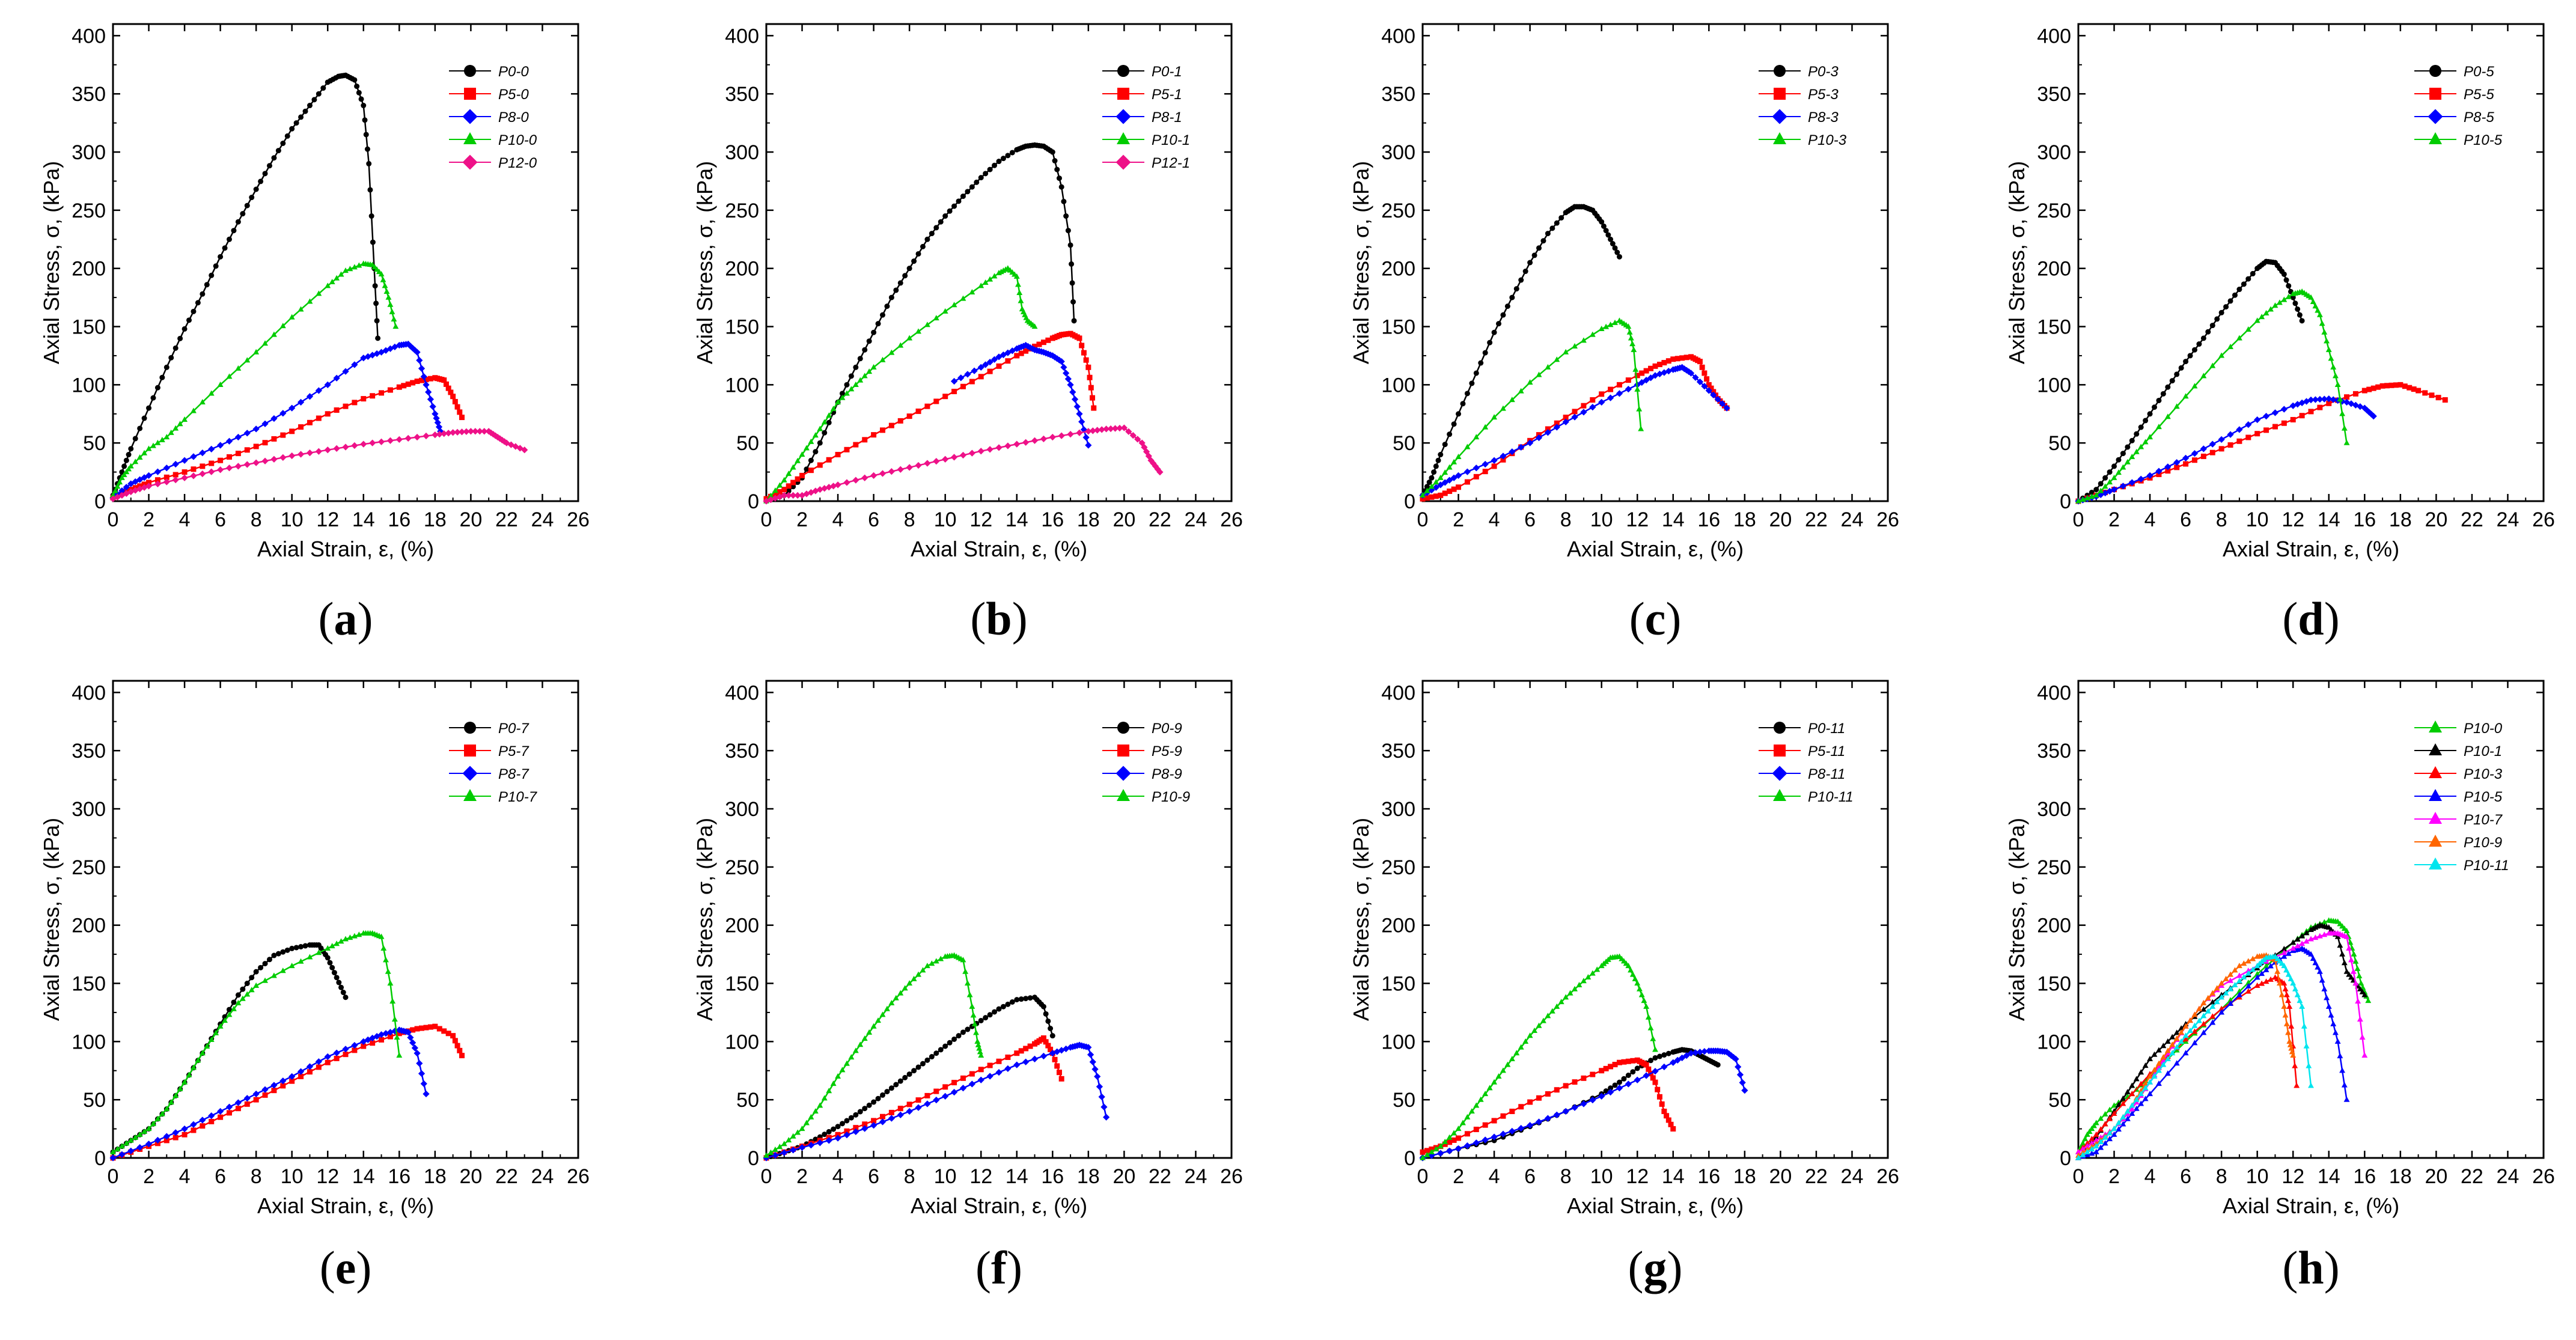  I want to click on legend-entry: P5-1, so click(1142, 95).